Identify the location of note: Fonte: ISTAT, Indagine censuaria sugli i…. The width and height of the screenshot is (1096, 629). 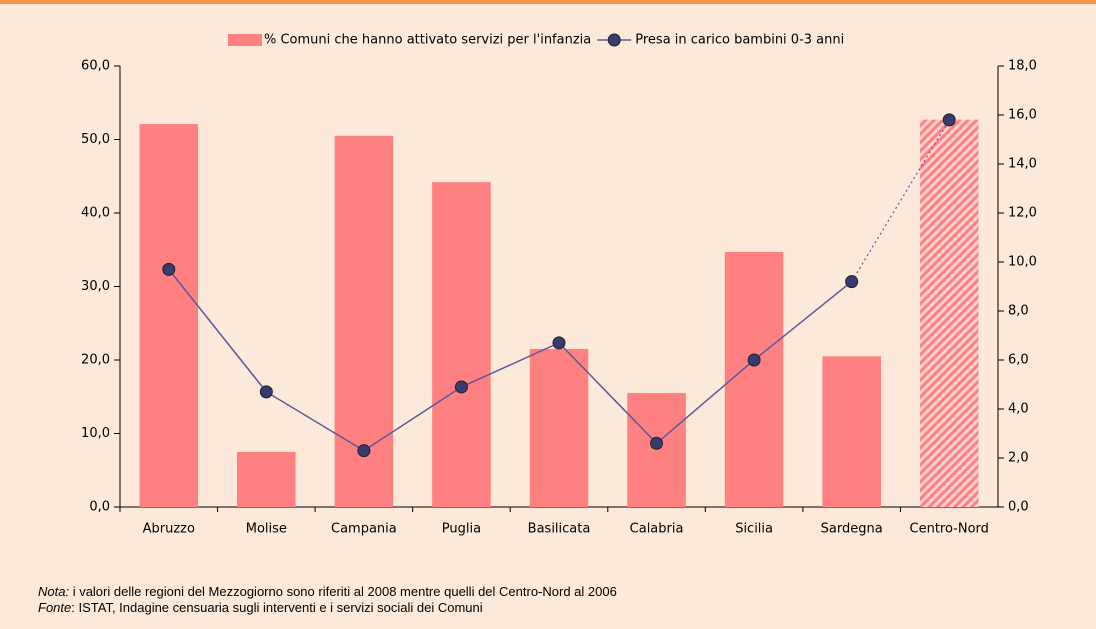
(327, 608).